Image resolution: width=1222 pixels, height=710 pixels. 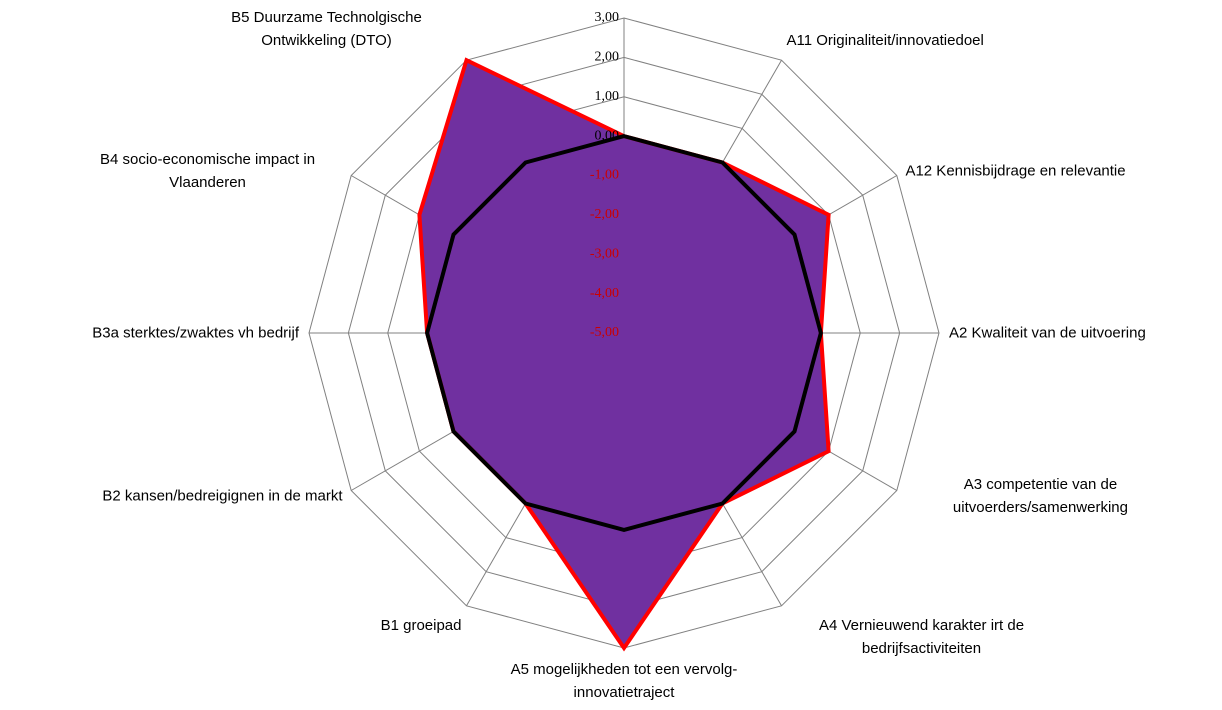 I want to click on y-tick-label: -1,00, so click(x=604, y=175).